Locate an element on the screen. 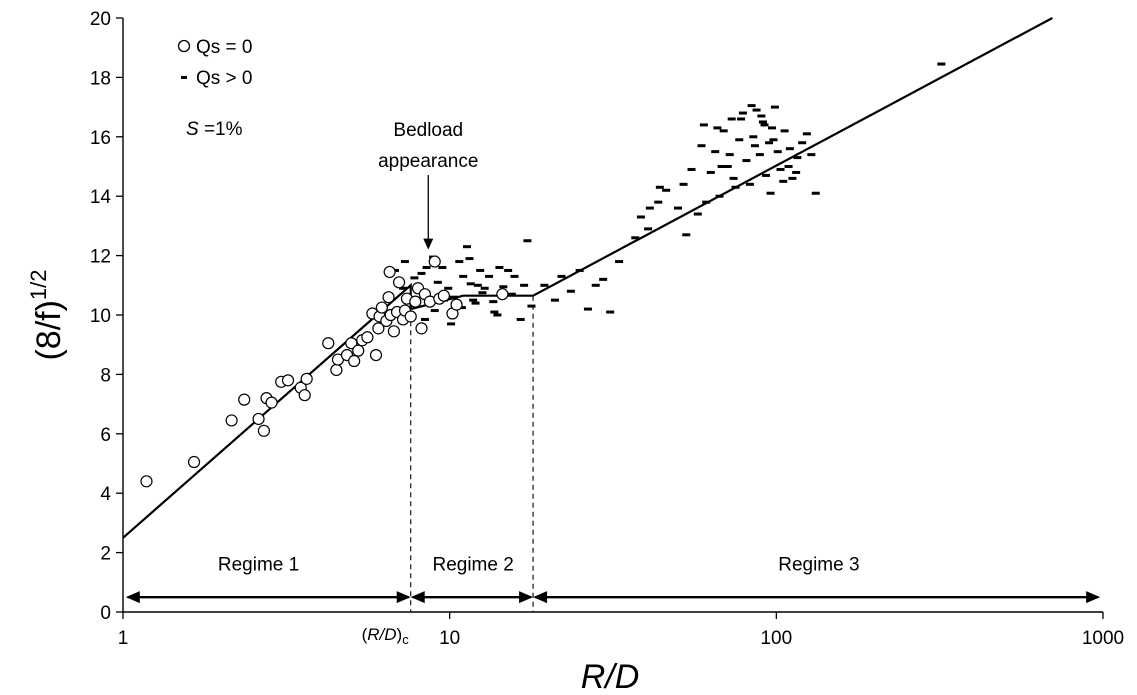 The height and width of the screenshot is (695, 1137). legend-slope-value: =1% is located at coordinates (221, 129).